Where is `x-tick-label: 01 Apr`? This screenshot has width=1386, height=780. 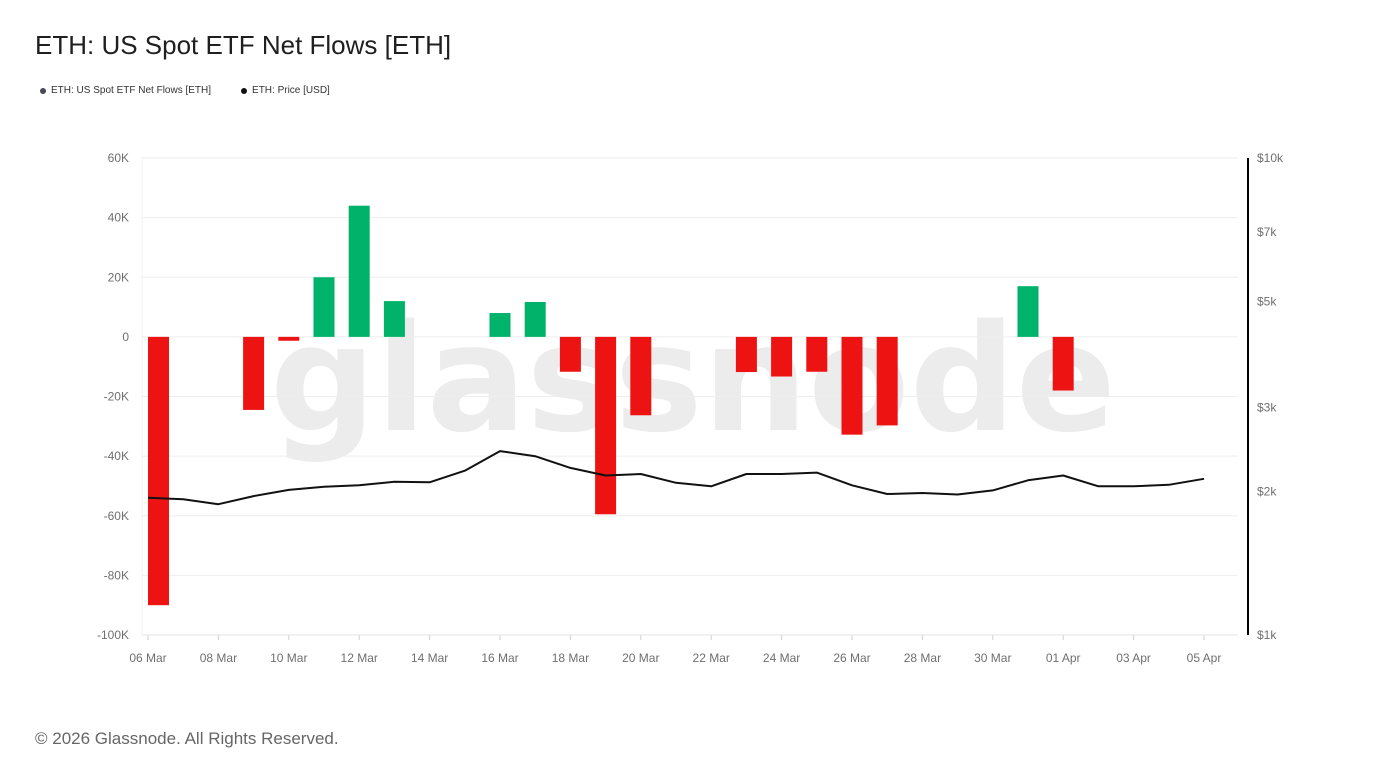 x-tick-label: 01 Apr is located at coordinates (1063, 658).